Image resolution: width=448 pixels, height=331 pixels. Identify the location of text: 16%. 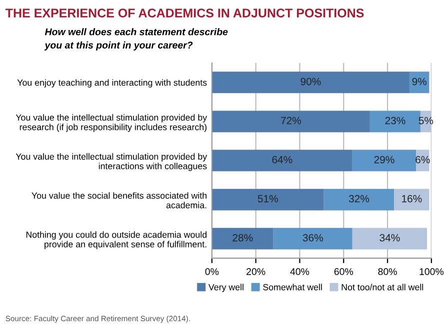
(412, 198).